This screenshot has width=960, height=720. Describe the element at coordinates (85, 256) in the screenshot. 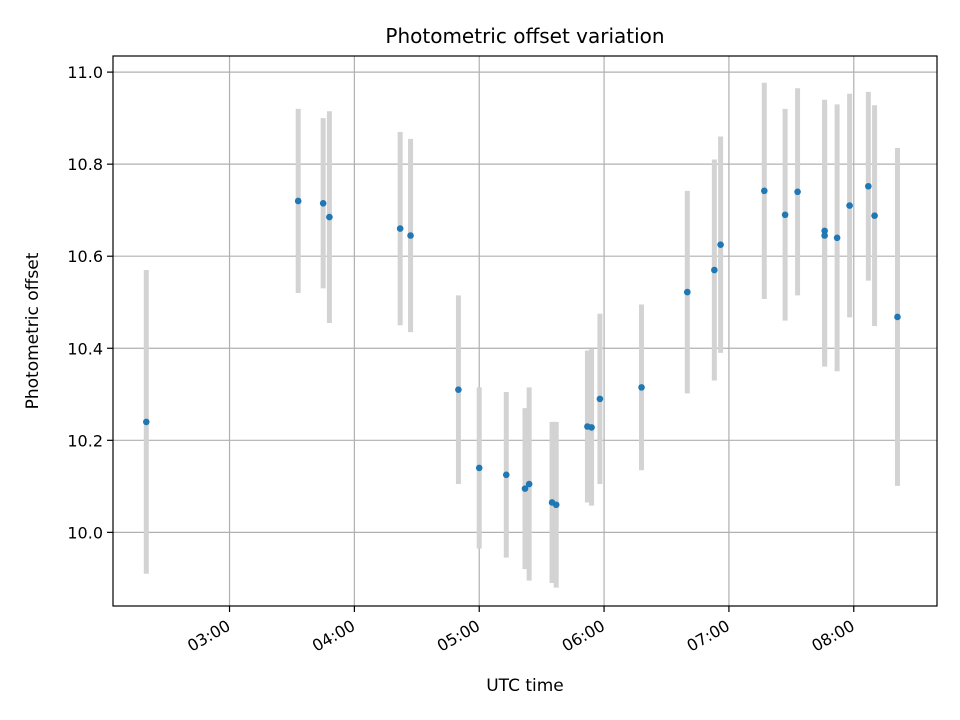

I see `y-tick-label: 10.6` at that location.